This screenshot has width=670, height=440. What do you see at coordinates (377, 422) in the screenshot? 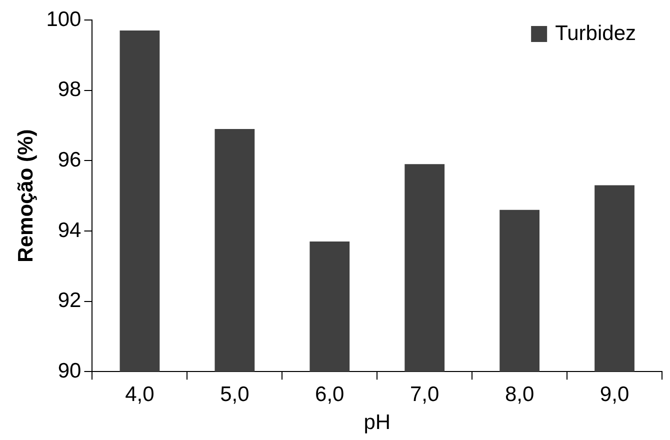
I see `x-axis-title: pH` at bounding box center [377, 422].